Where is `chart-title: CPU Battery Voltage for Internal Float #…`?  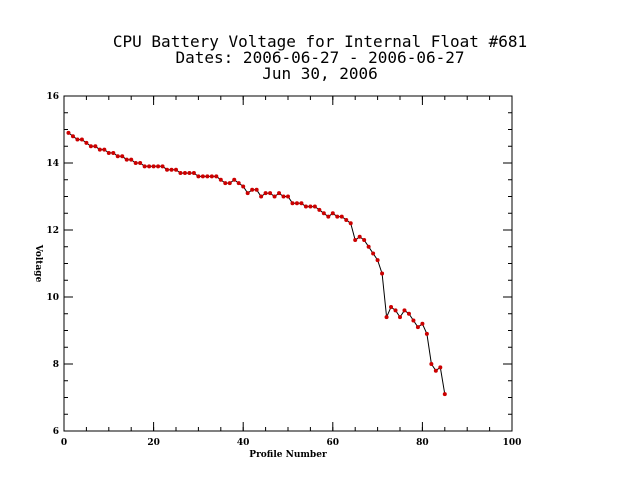
chart-title: CPU Battery Voltage for Internal Float #… is located at coordinates (320, 58).